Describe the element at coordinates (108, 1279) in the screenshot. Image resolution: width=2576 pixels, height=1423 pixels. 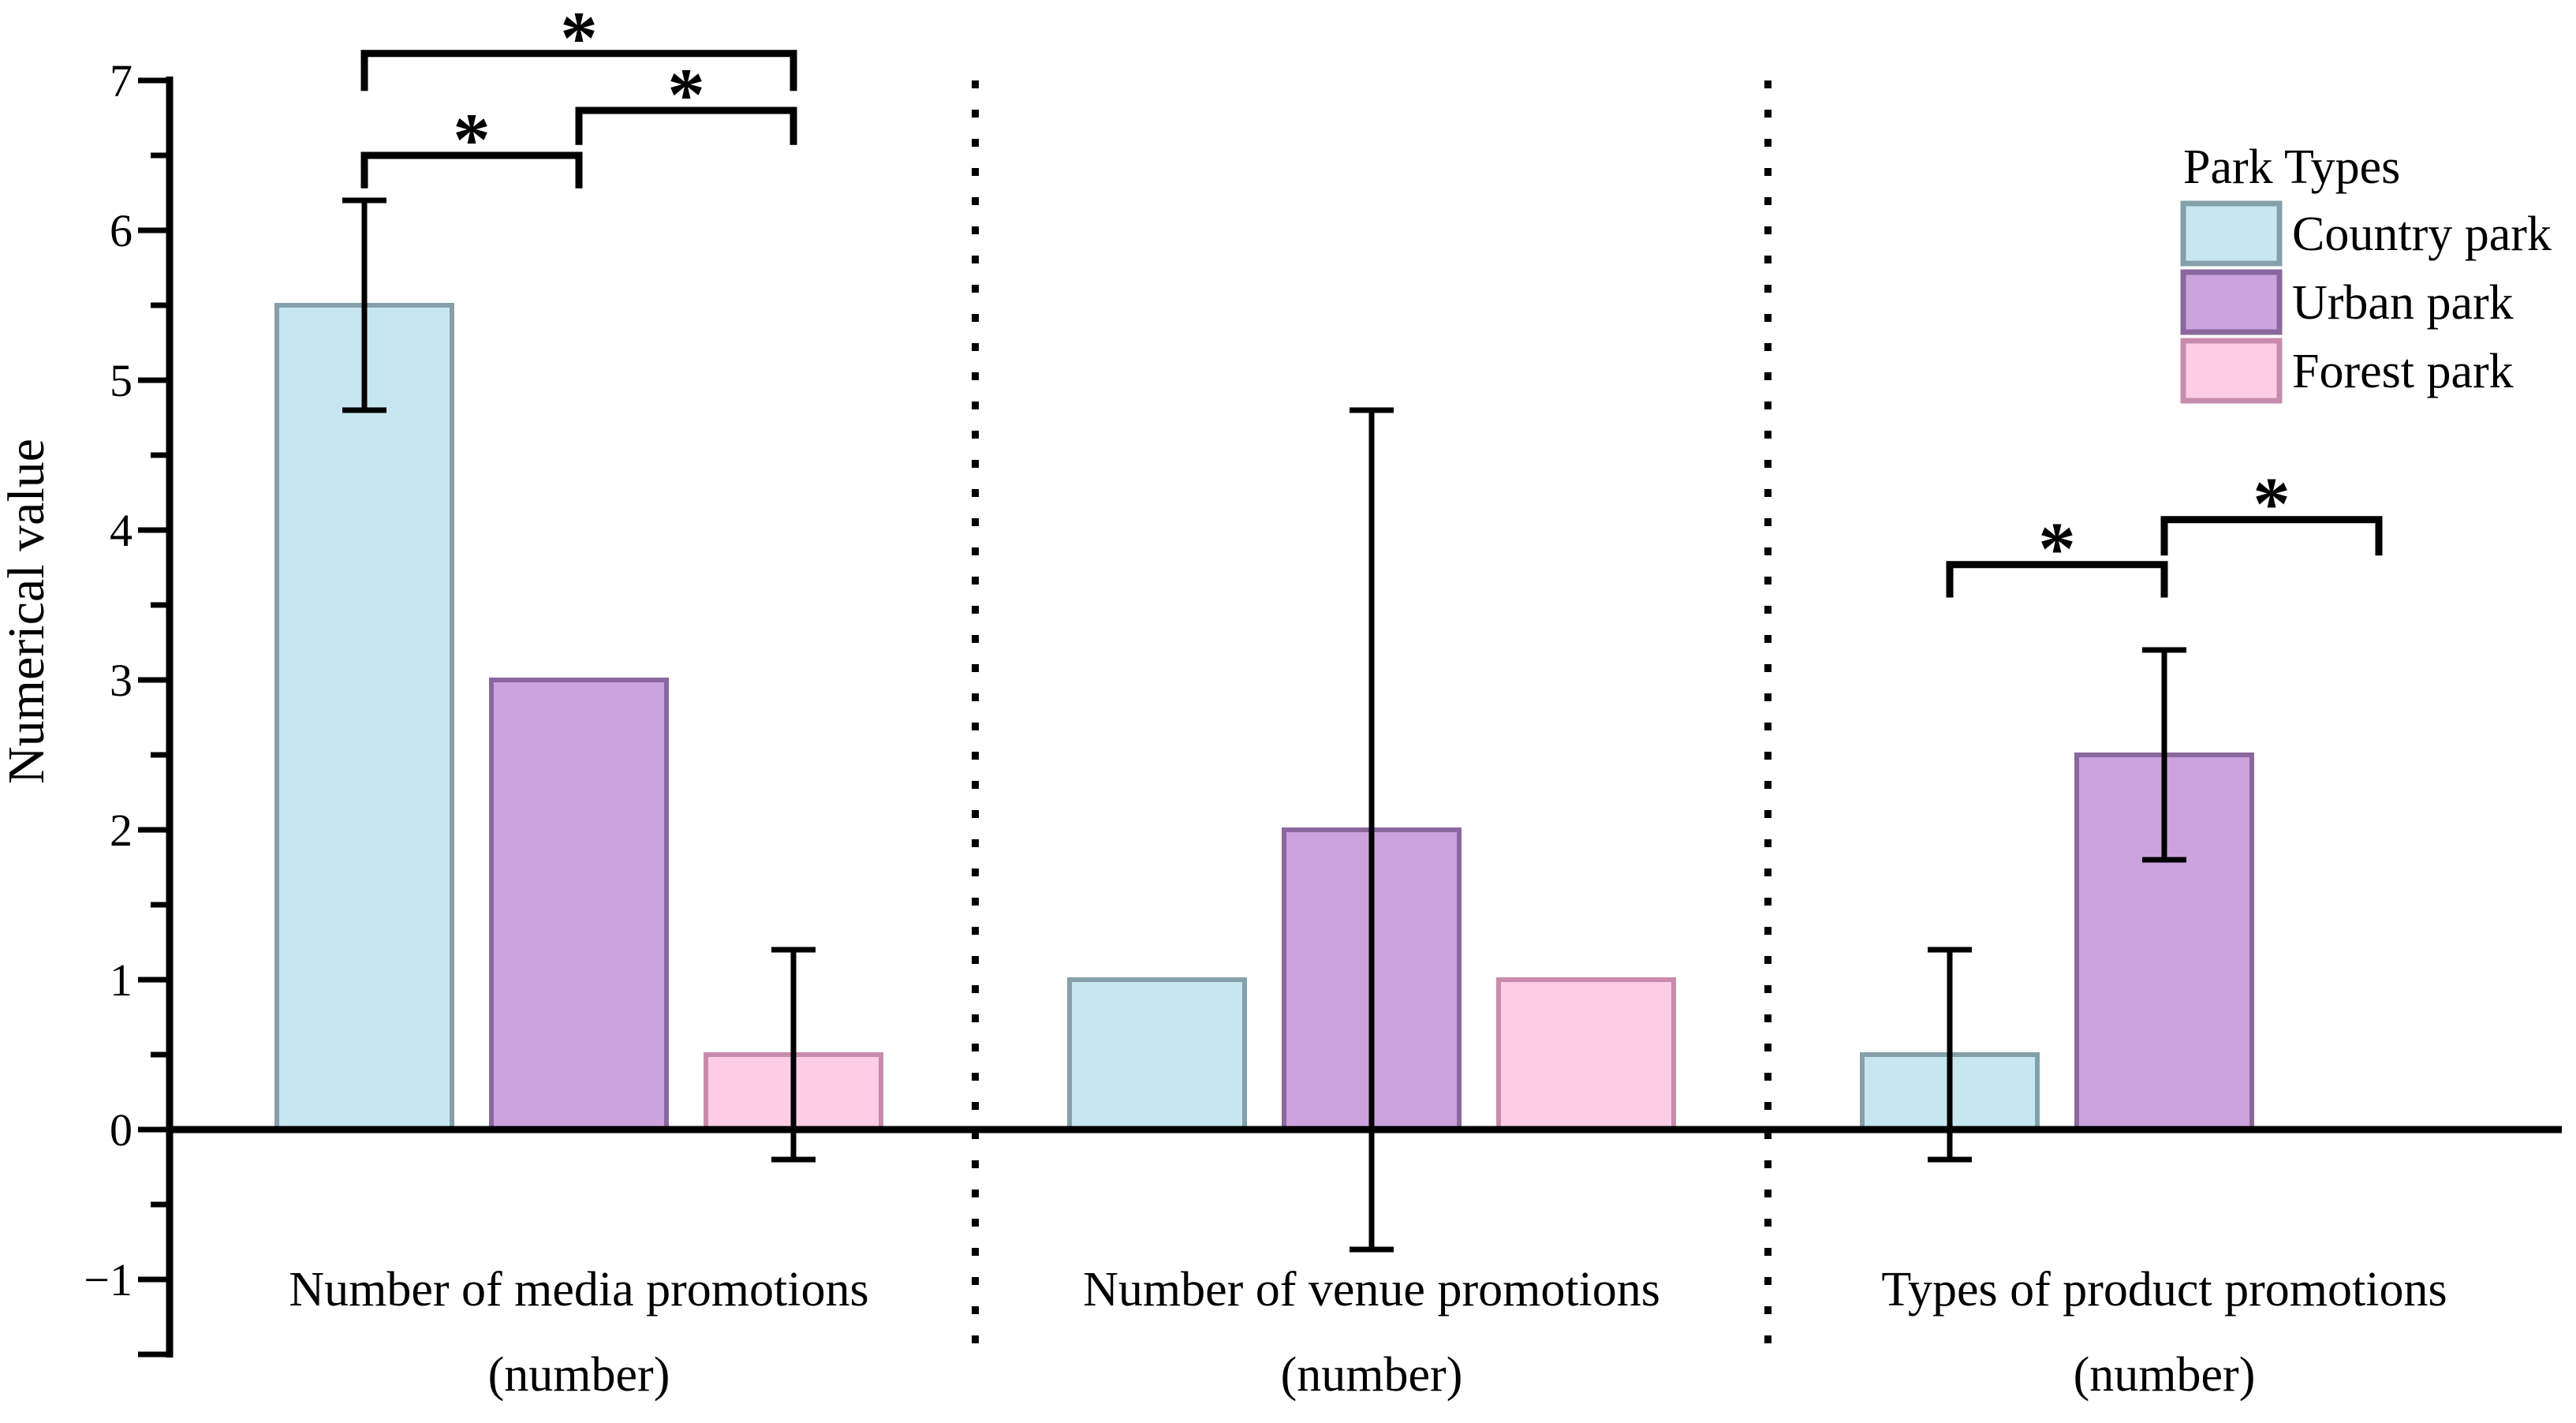
I see `y-tick-label: −1` at that location.